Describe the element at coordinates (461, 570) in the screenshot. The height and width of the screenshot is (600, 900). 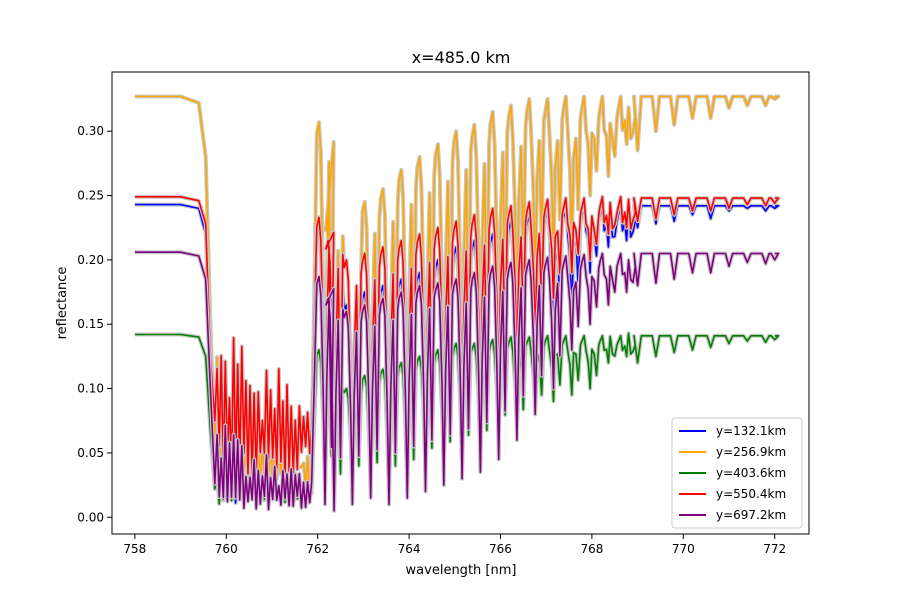
I see `x-axis-label: wavelength [nm]` at that location.